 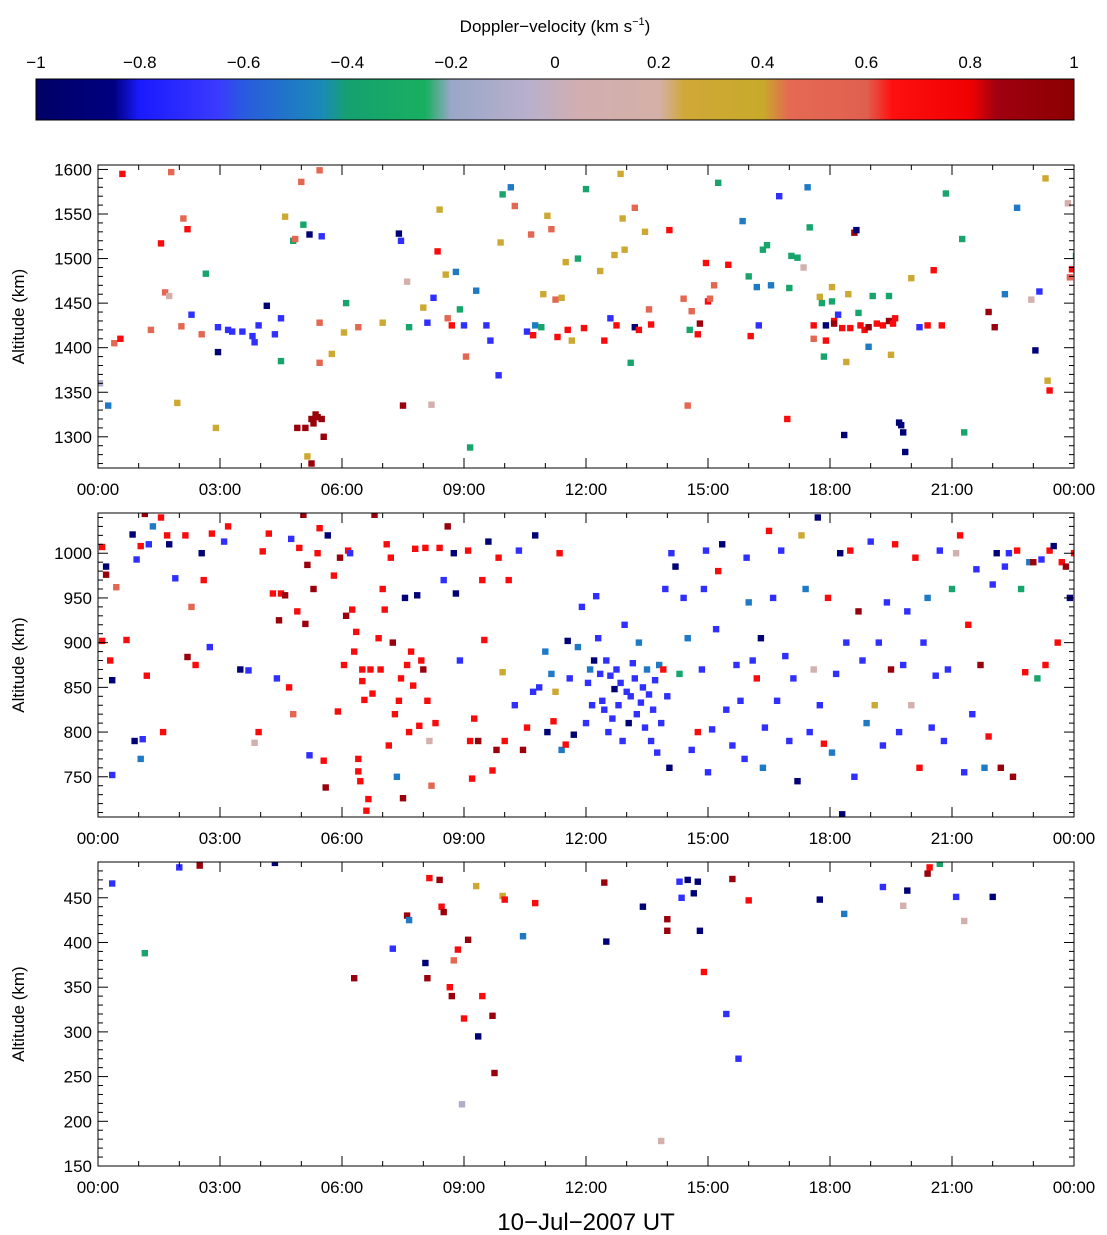 I want to click on y-tick-label: 750, so click(x=78, y=777).